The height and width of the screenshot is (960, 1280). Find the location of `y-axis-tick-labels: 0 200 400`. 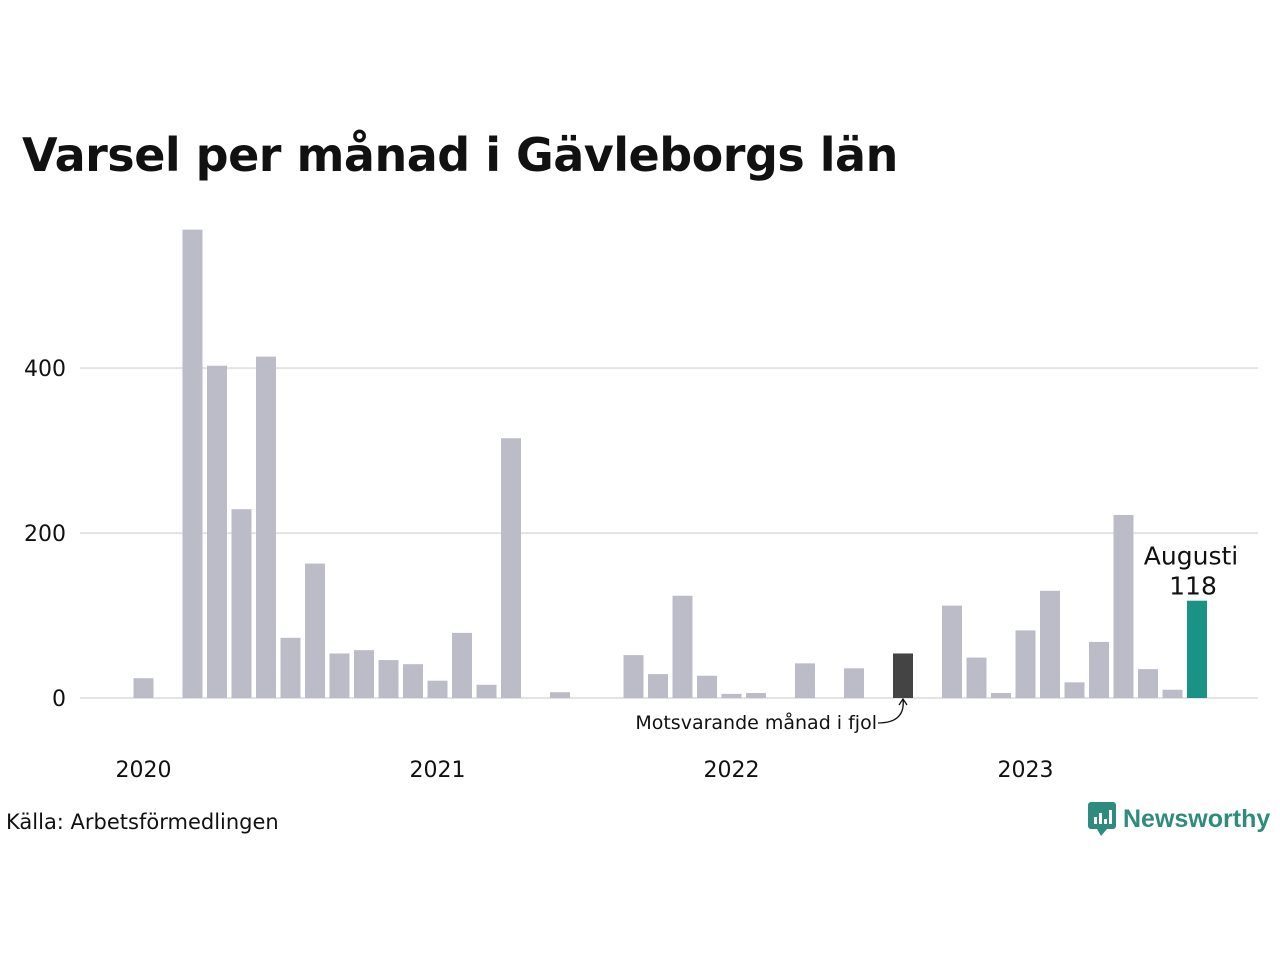

y-axis-tick-labels: 0 200 400 is located at coordinates (45, 534).